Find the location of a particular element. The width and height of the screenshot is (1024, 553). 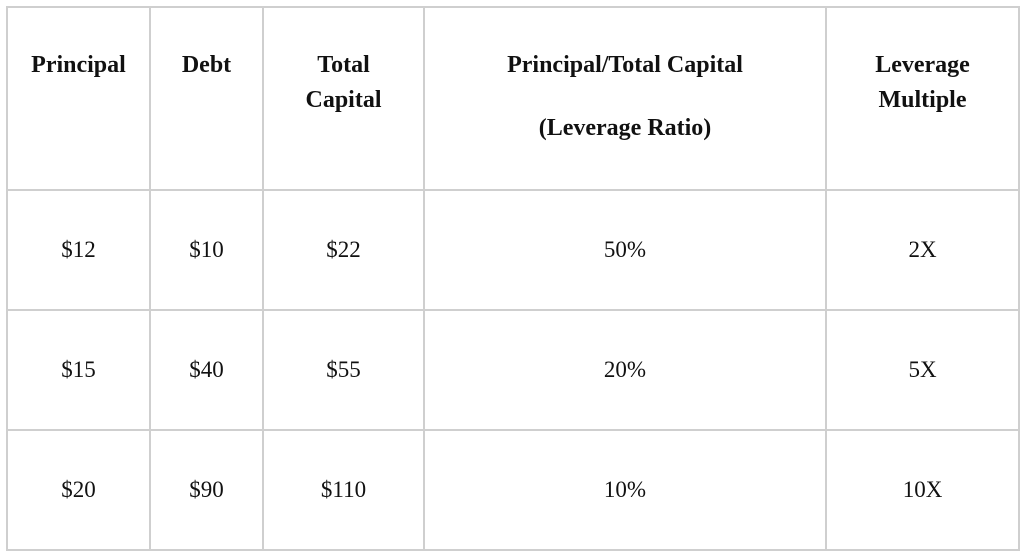

data-cell: 50% is located at coordinates (625, 250).